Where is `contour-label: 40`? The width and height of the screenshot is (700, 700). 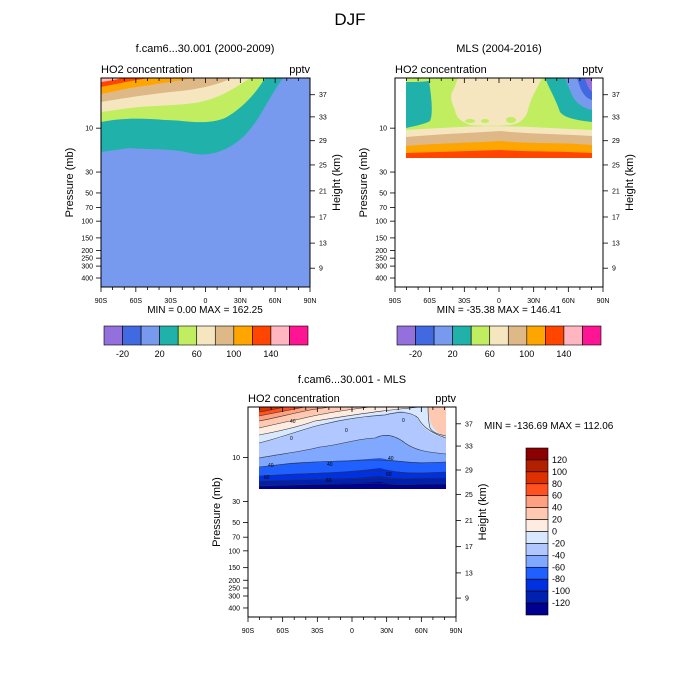 contour-label: 40 is located at coordinates (271, 466).